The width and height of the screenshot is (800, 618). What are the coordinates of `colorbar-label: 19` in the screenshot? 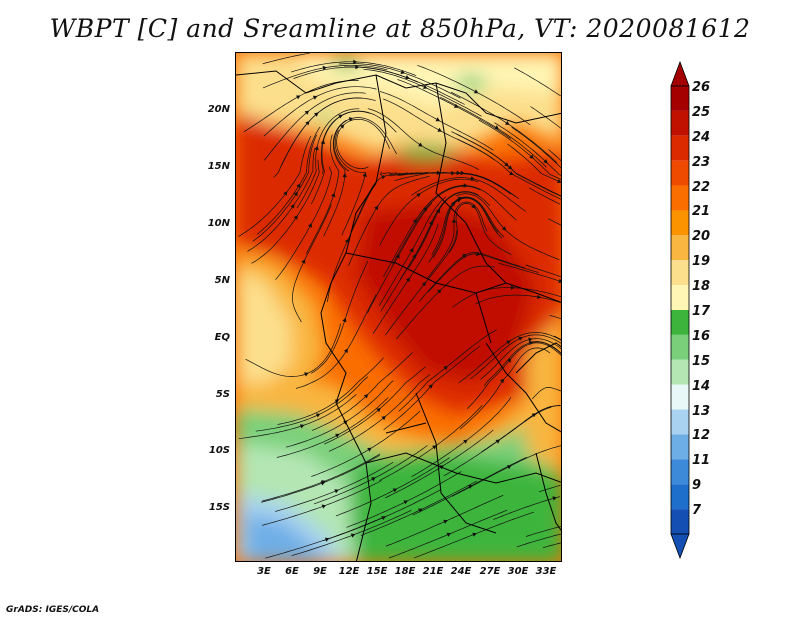 It's located at (701, 262).